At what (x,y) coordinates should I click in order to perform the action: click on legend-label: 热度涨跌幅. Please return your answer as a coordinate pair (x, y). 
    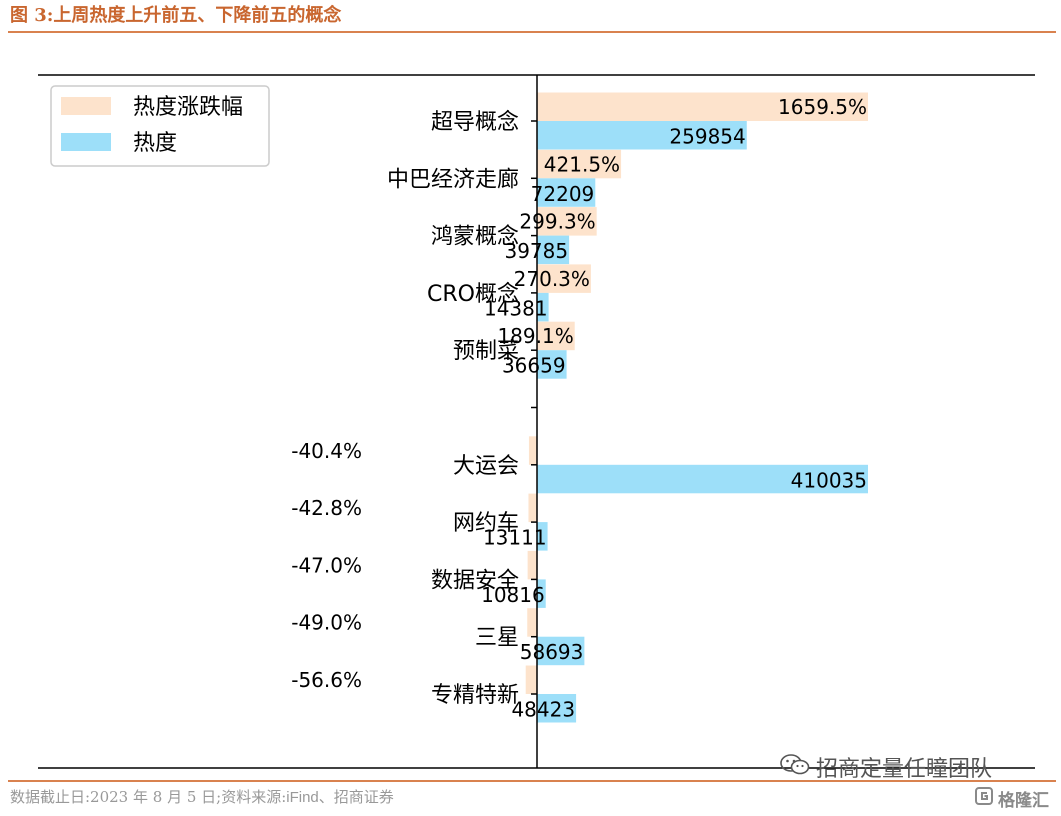
    Looking at the image, I should click on (188, 107).